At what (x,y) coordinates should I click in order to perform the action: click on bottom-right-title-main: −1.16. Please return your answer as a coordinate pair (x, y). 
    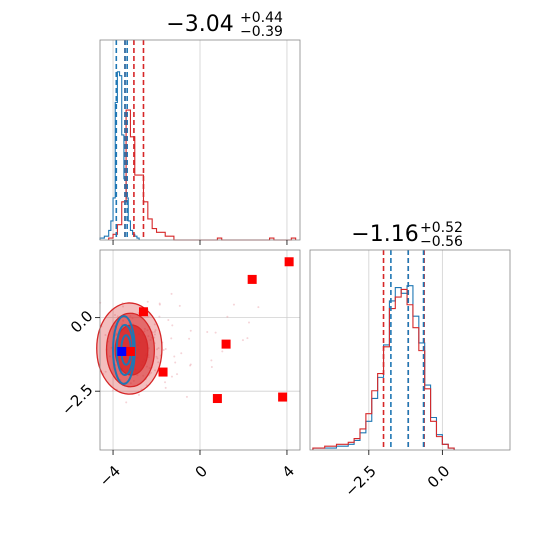
    Looking at the image, I should click on (384, 234).